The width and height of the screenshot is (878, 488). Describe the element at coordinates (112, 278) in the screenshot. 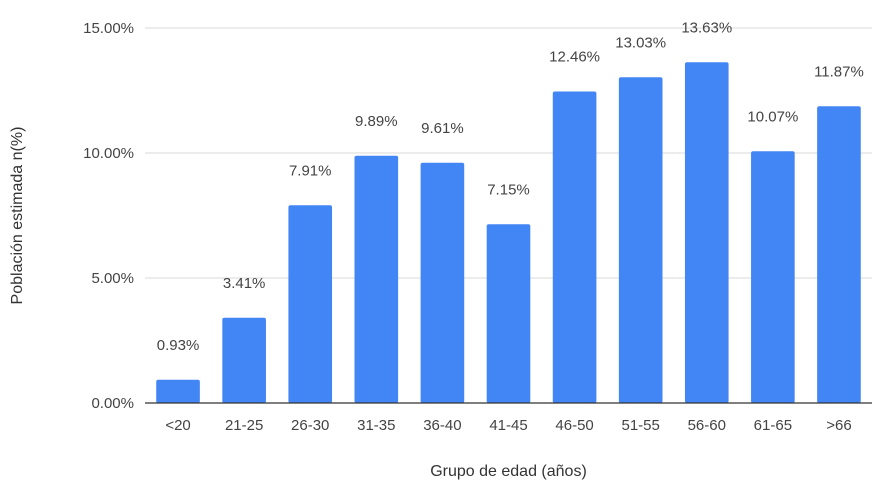

I see `y-tick-label: 5.00%` at that location.